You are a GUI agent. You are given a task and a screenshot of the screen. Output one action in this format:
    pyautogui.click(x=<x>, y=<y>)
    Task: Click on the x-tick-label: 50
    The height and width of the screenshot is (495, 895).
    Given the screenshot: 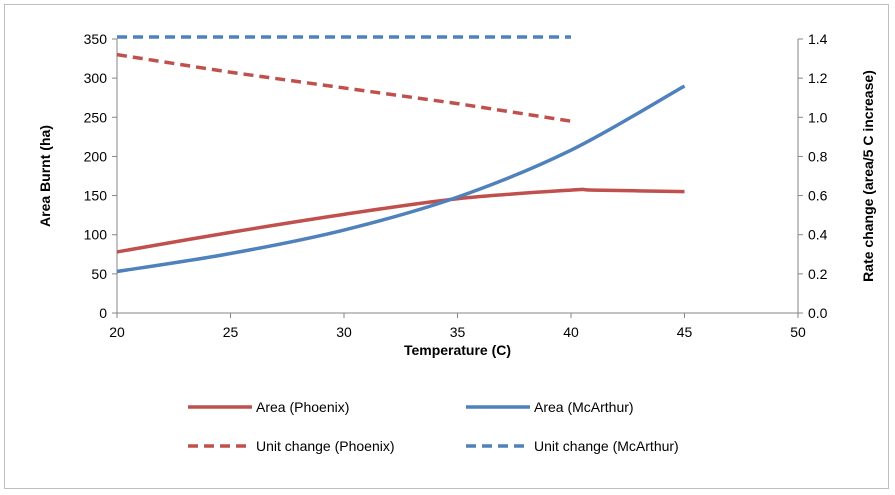 What is the action you would take?
    pyautogui.click(x=798, y=332)
    